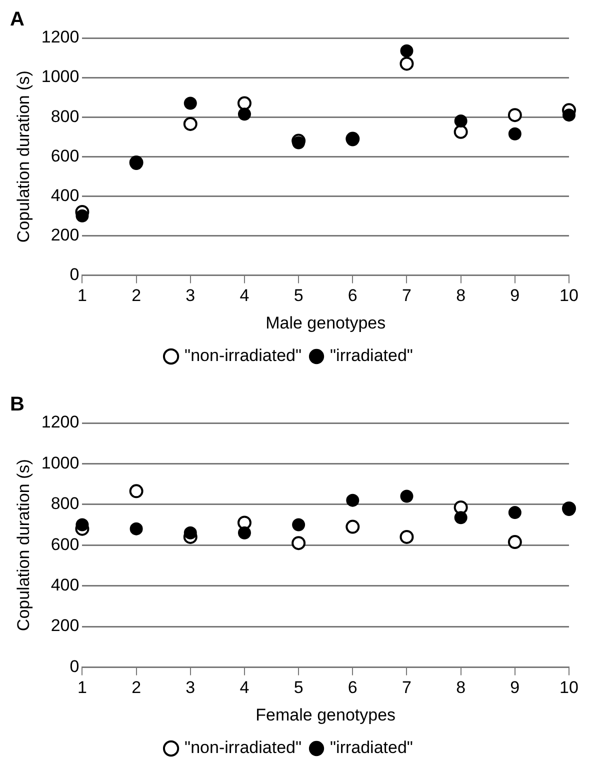 This screenshot has width=599, height=777. I want to click on x-axis-title: Male genotypes, so click(326, 322).